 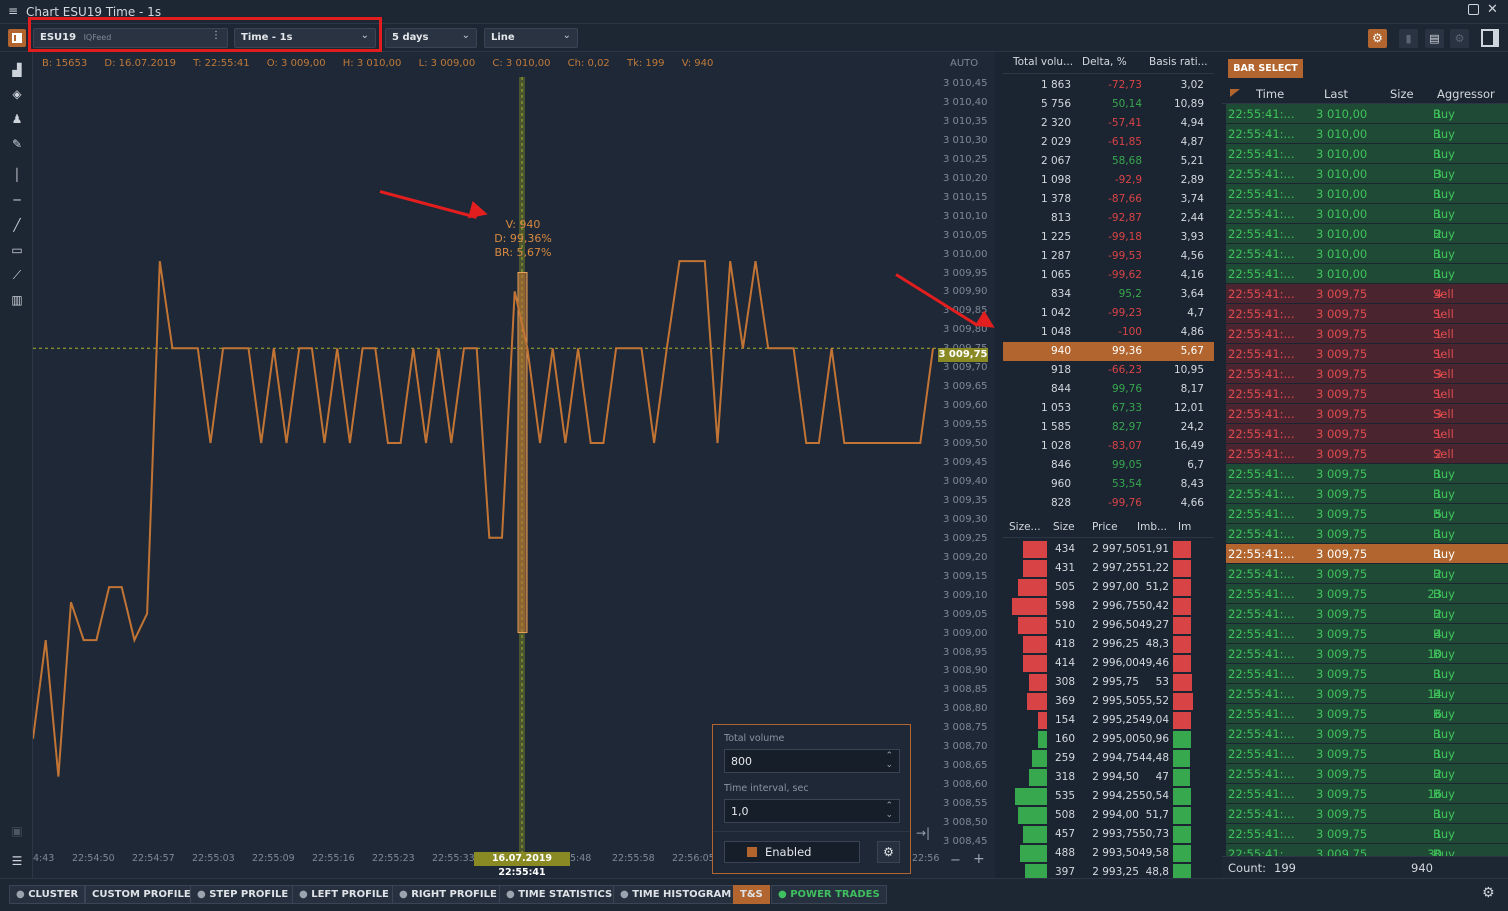 What do you see at coordinates (829, 894) in the screenshot?
I see `tab-power-trades: ● POWER TRADES` at bounding box center [829, 894].